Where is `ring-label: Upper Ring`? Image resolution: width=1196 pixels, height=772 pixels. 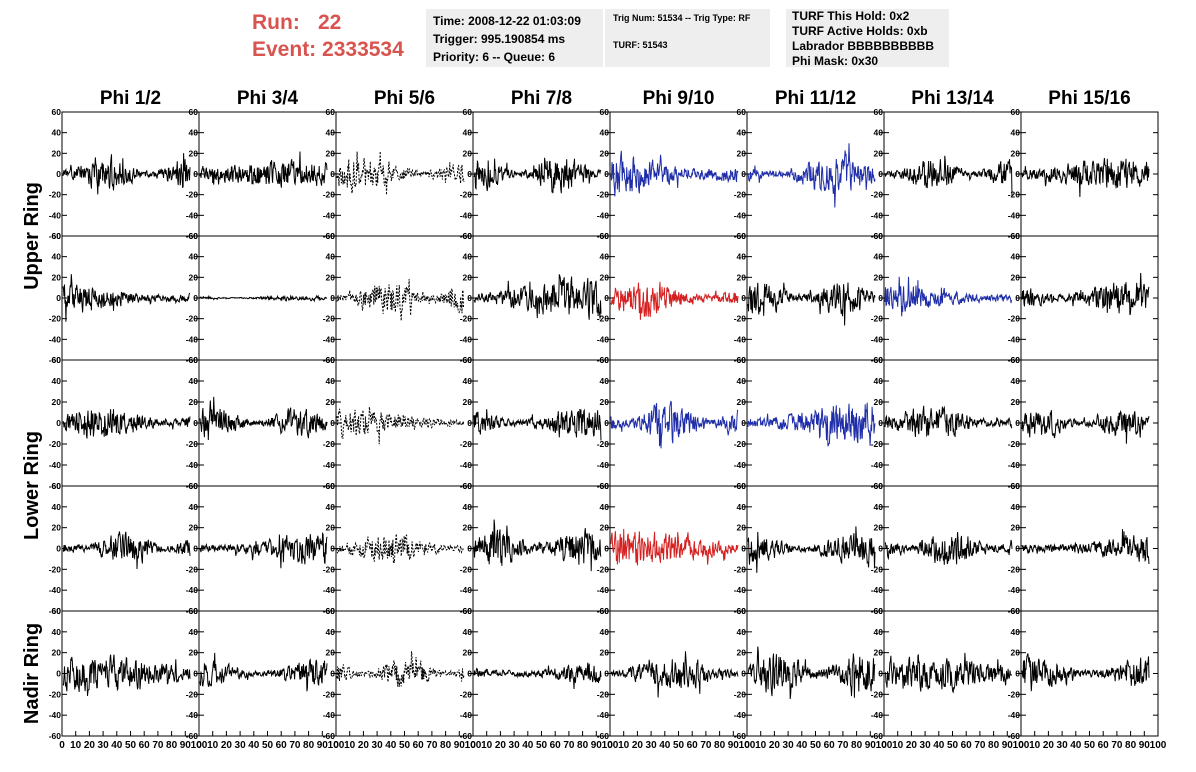 ring-label: Upper Ring is located at coordinates (32, 236).